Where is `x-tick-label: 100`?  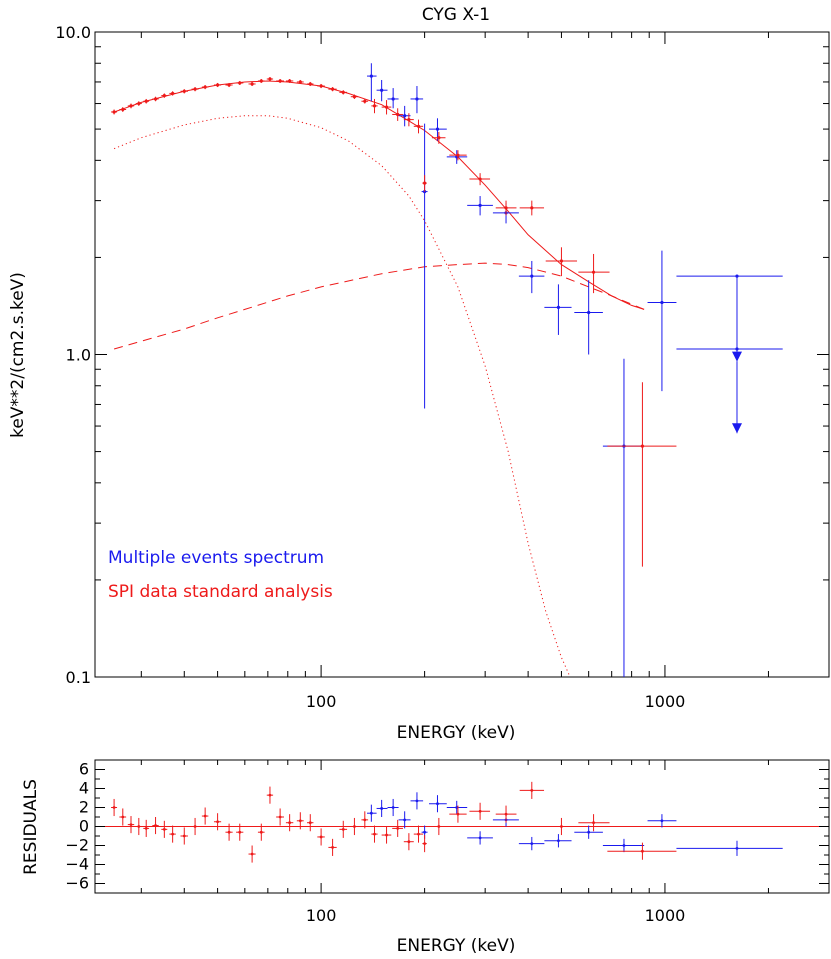
x-tick-label: 100 is located at coordinates (321, 915).